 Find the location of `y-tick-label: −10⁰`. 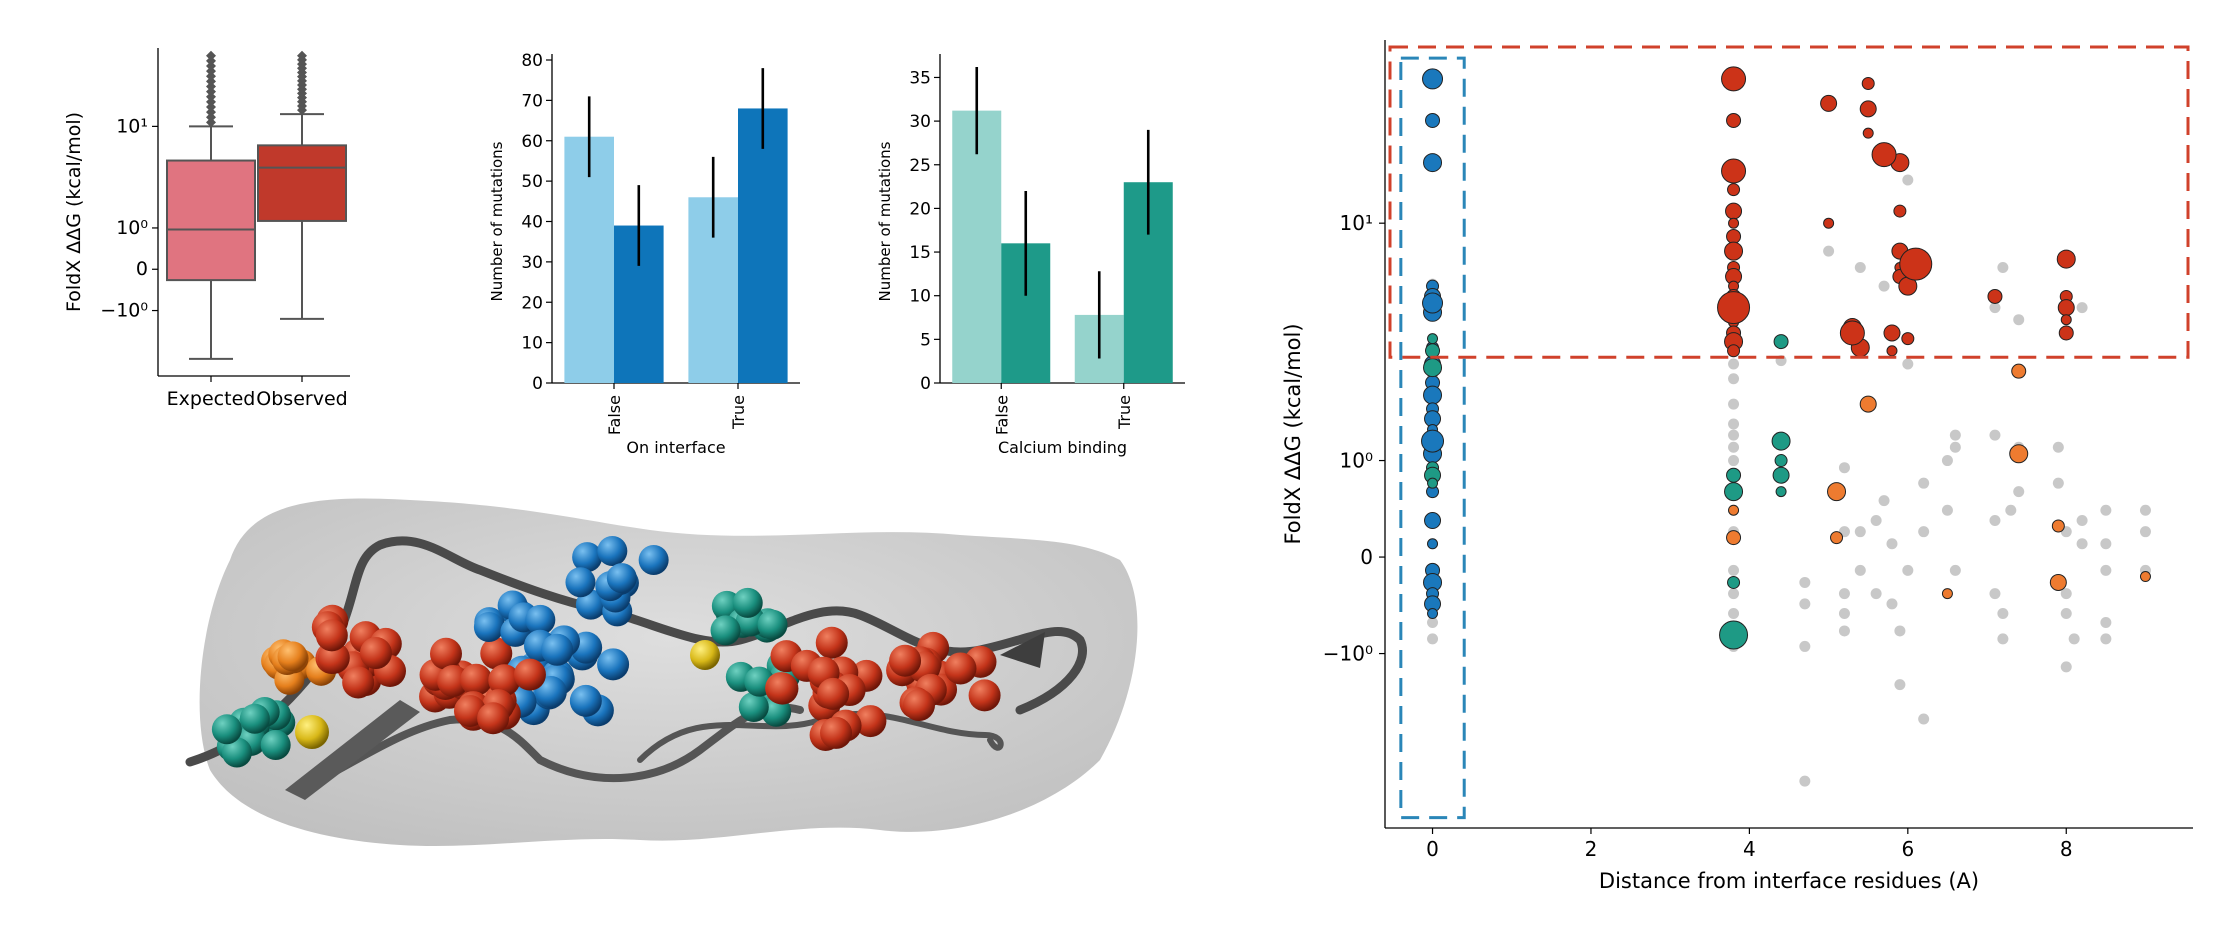

y-tick-label: −10⁰ is located at coordinates (1348, 654).